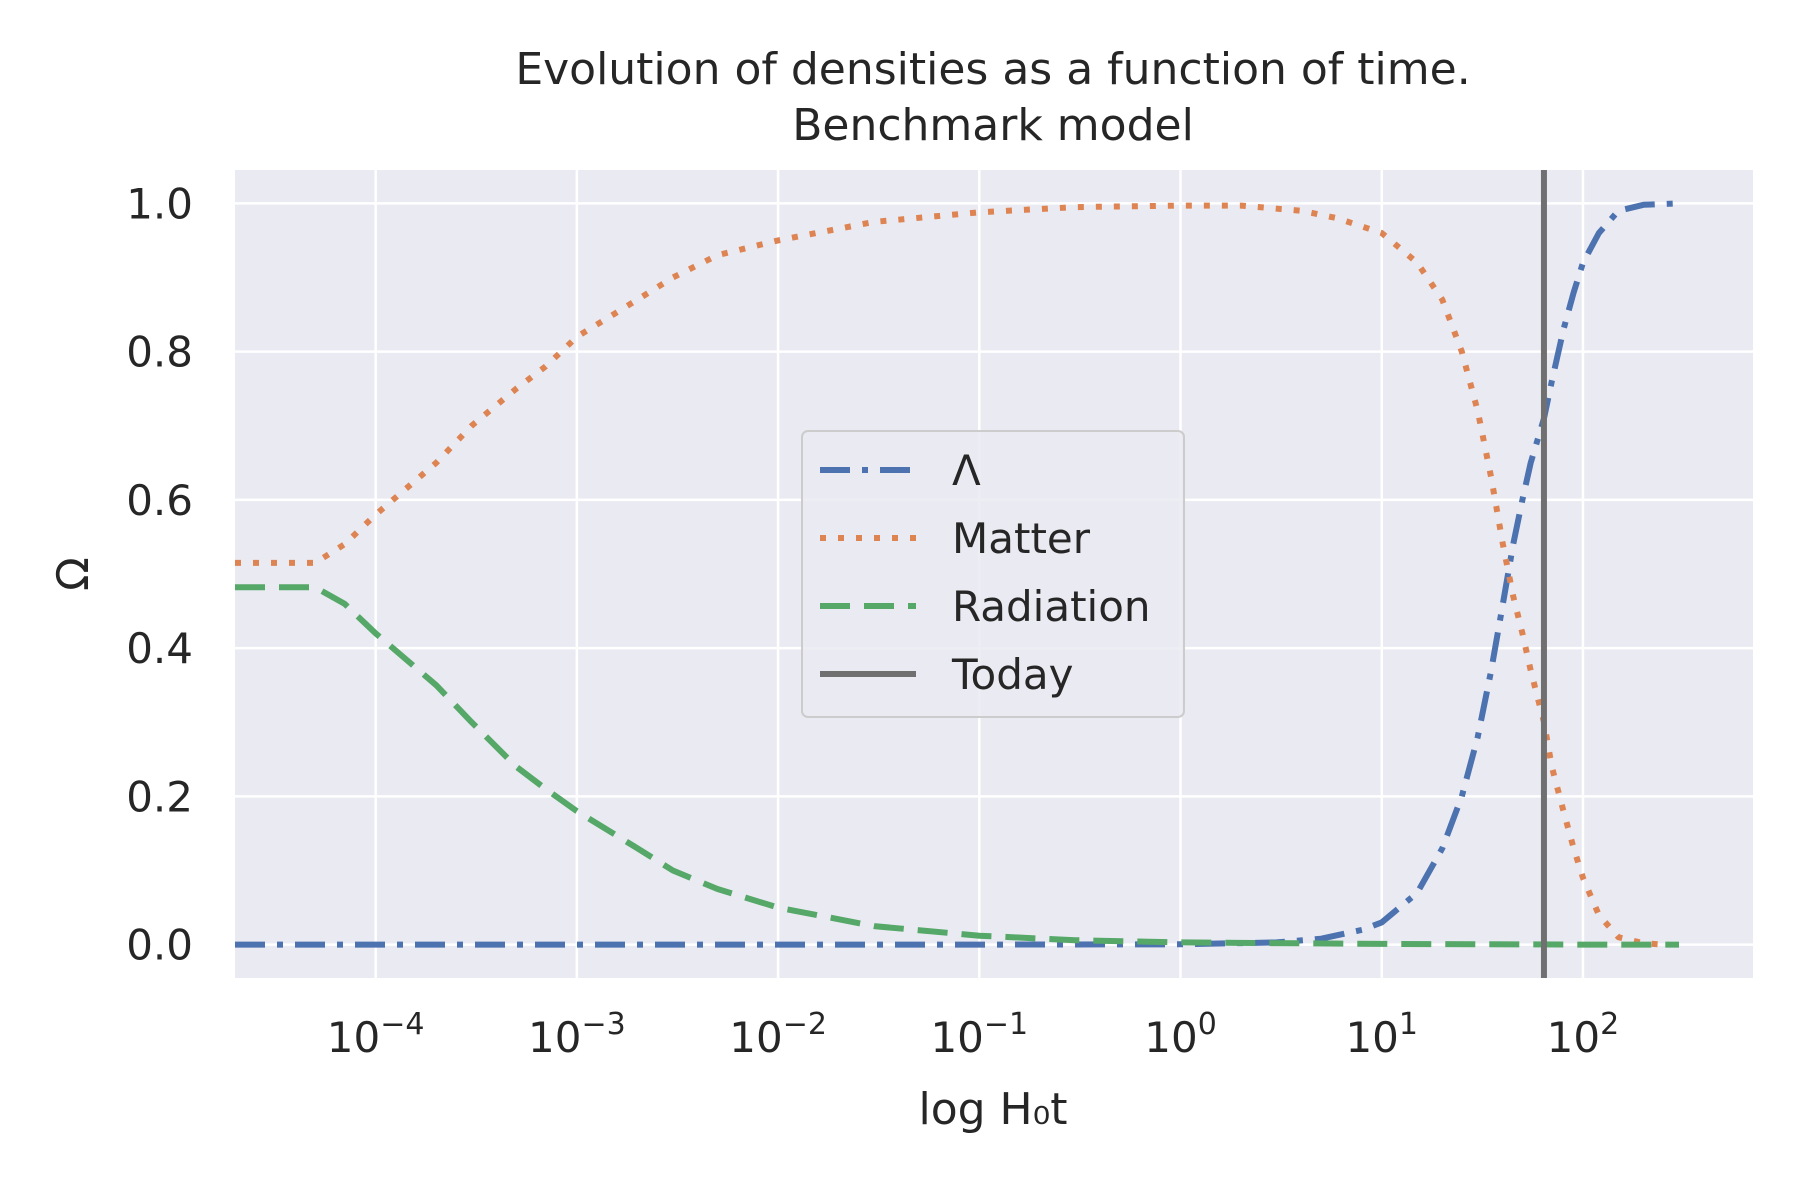 The width and height of the screenshot is (1800, 1200). What do you see at coordinates (577, 1034) in the screenshot?
I see `x-tick-label: 10⁻³` at bounding box center [577, 1034].